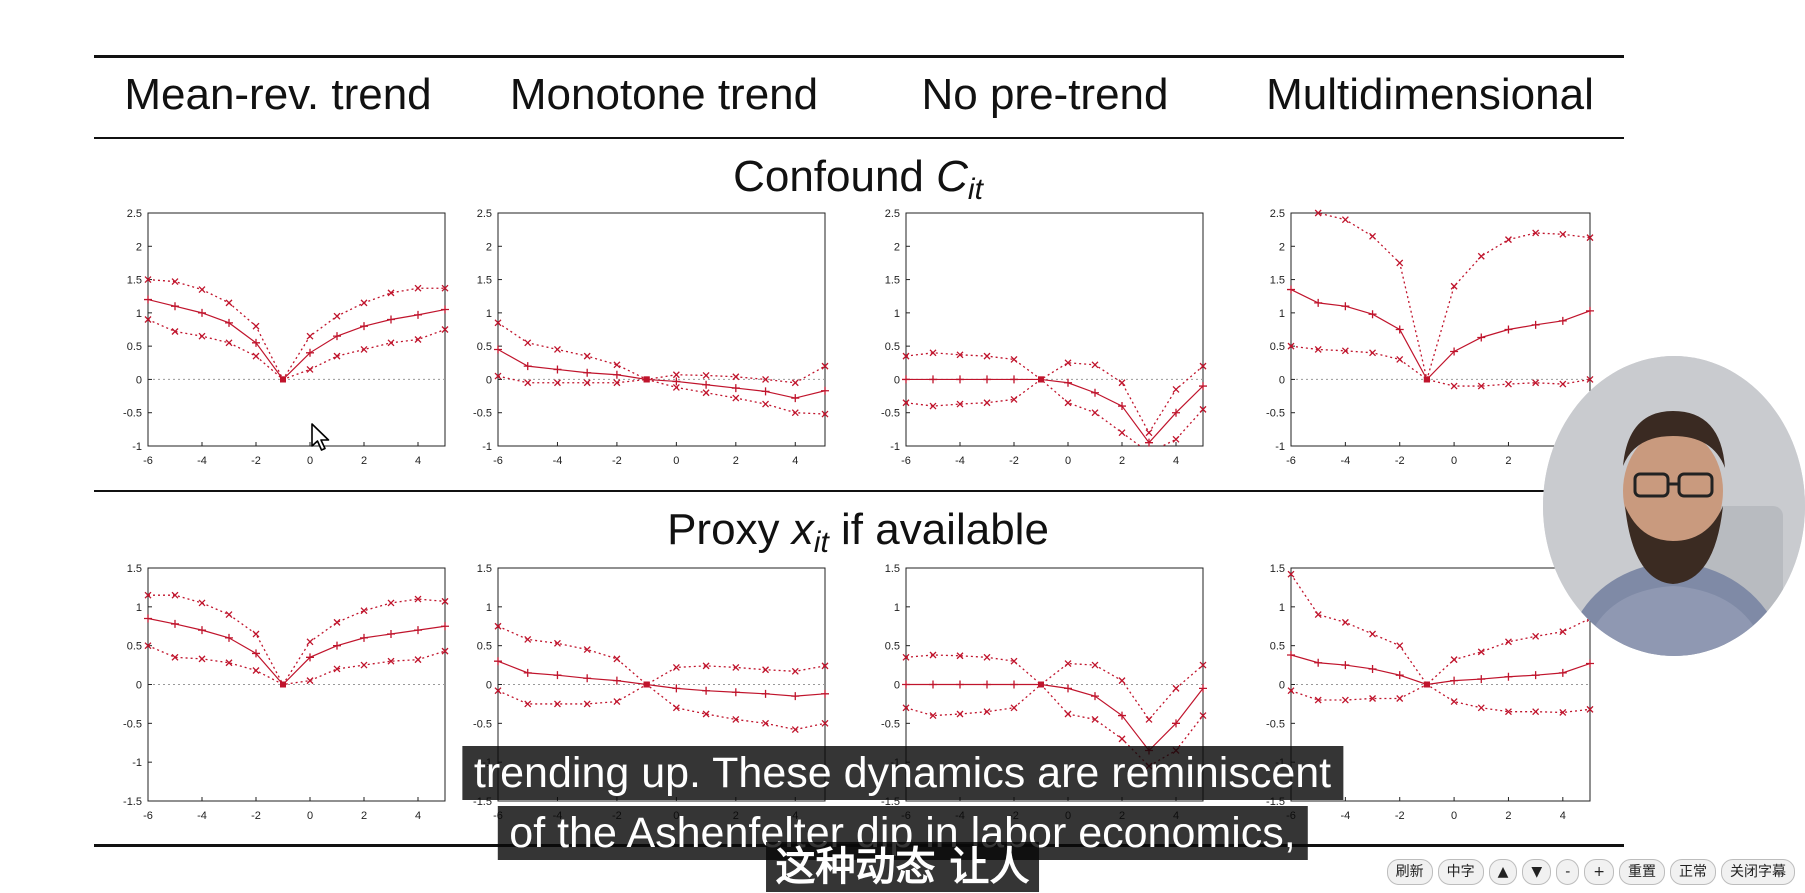 This screenshot has width=1805, height=893. I want to click on refresh-button: 刷新, so click(1409, 872).